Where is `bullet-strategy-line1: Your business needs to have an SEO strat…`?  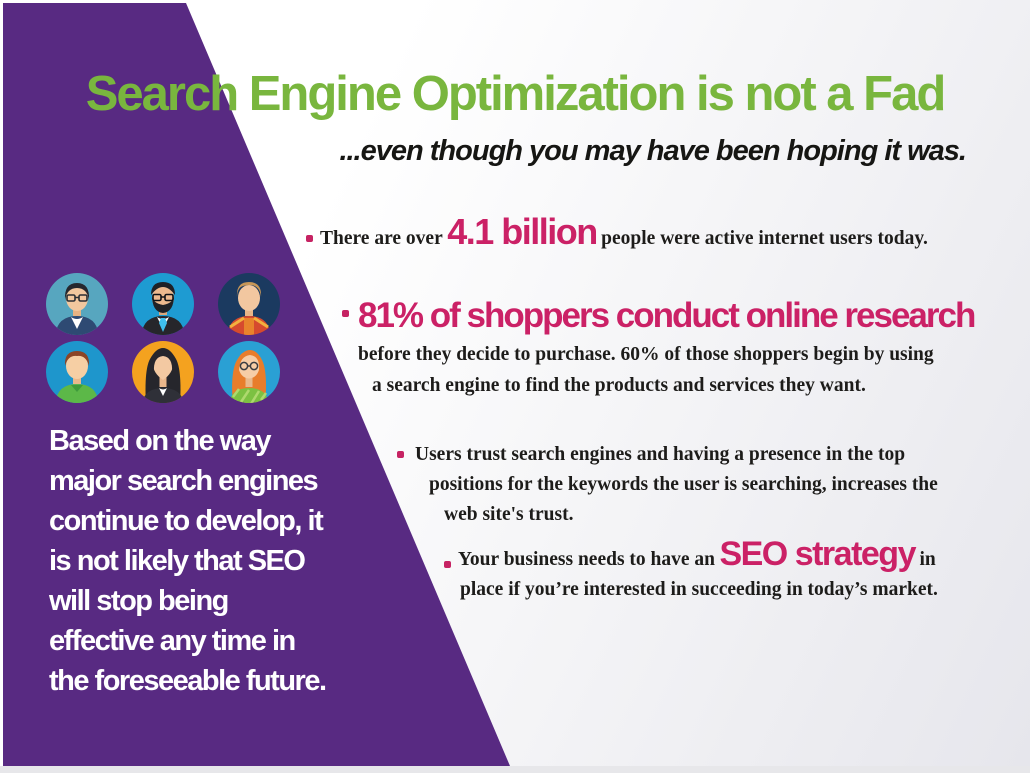 bullet-strategy-line1: Your business needs to have an SEO strat… is located at coordinates (690, 554).